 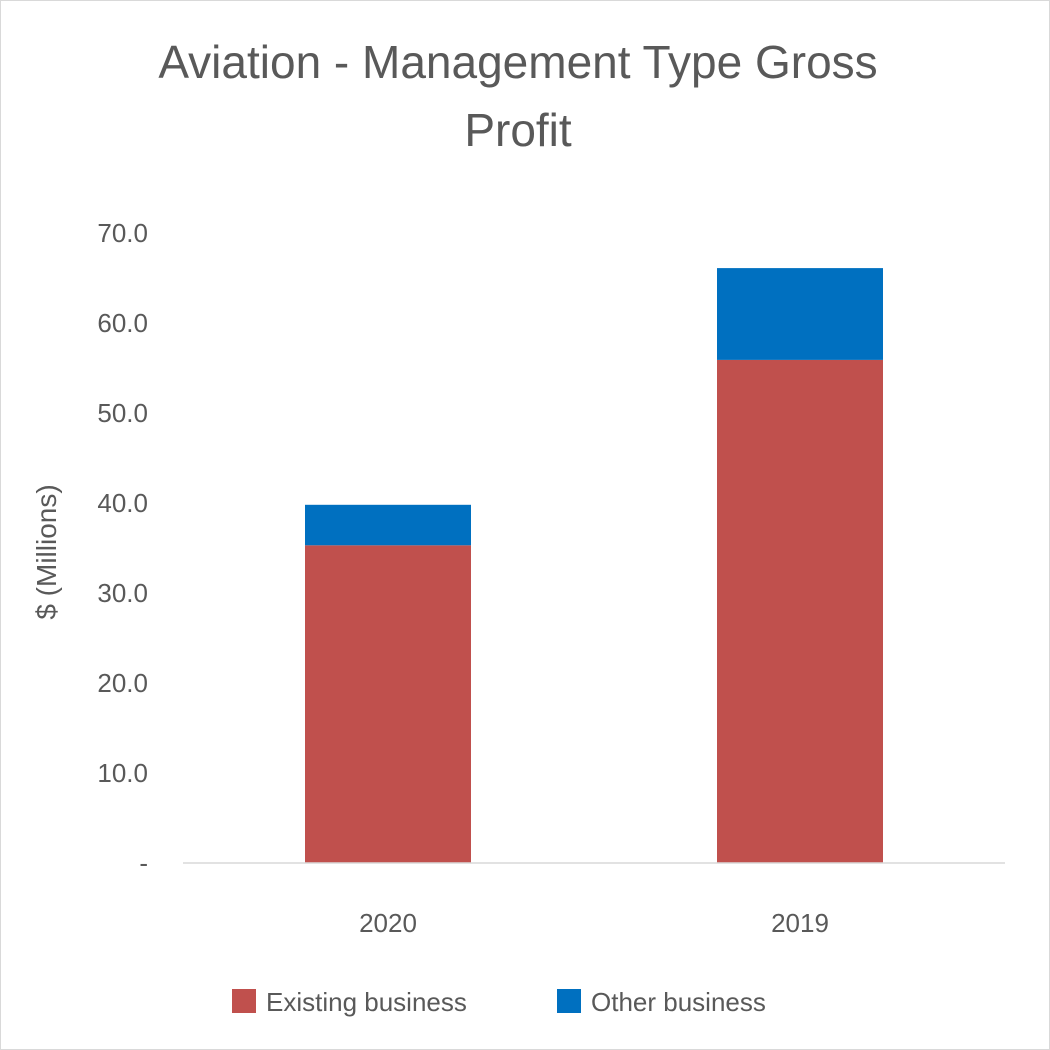 What do you see at coordinates (800, 611) in the screenshot?
I see `bar-existing-business-2019` at bounding box center [800, 611].